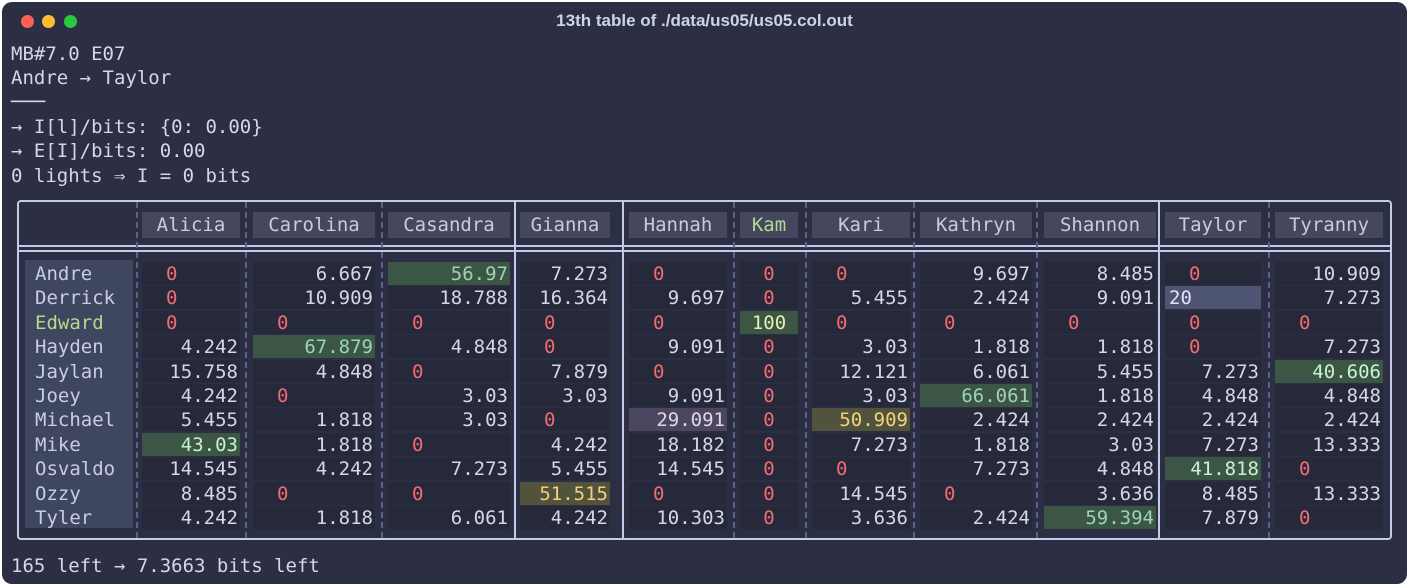 Image resolution: width=1409 pixels, height=586 pixels. What do you see at coordinates (449, 273) in the screenshot?
I see `table-cell: 56.97` at bounding box center [449, 273].